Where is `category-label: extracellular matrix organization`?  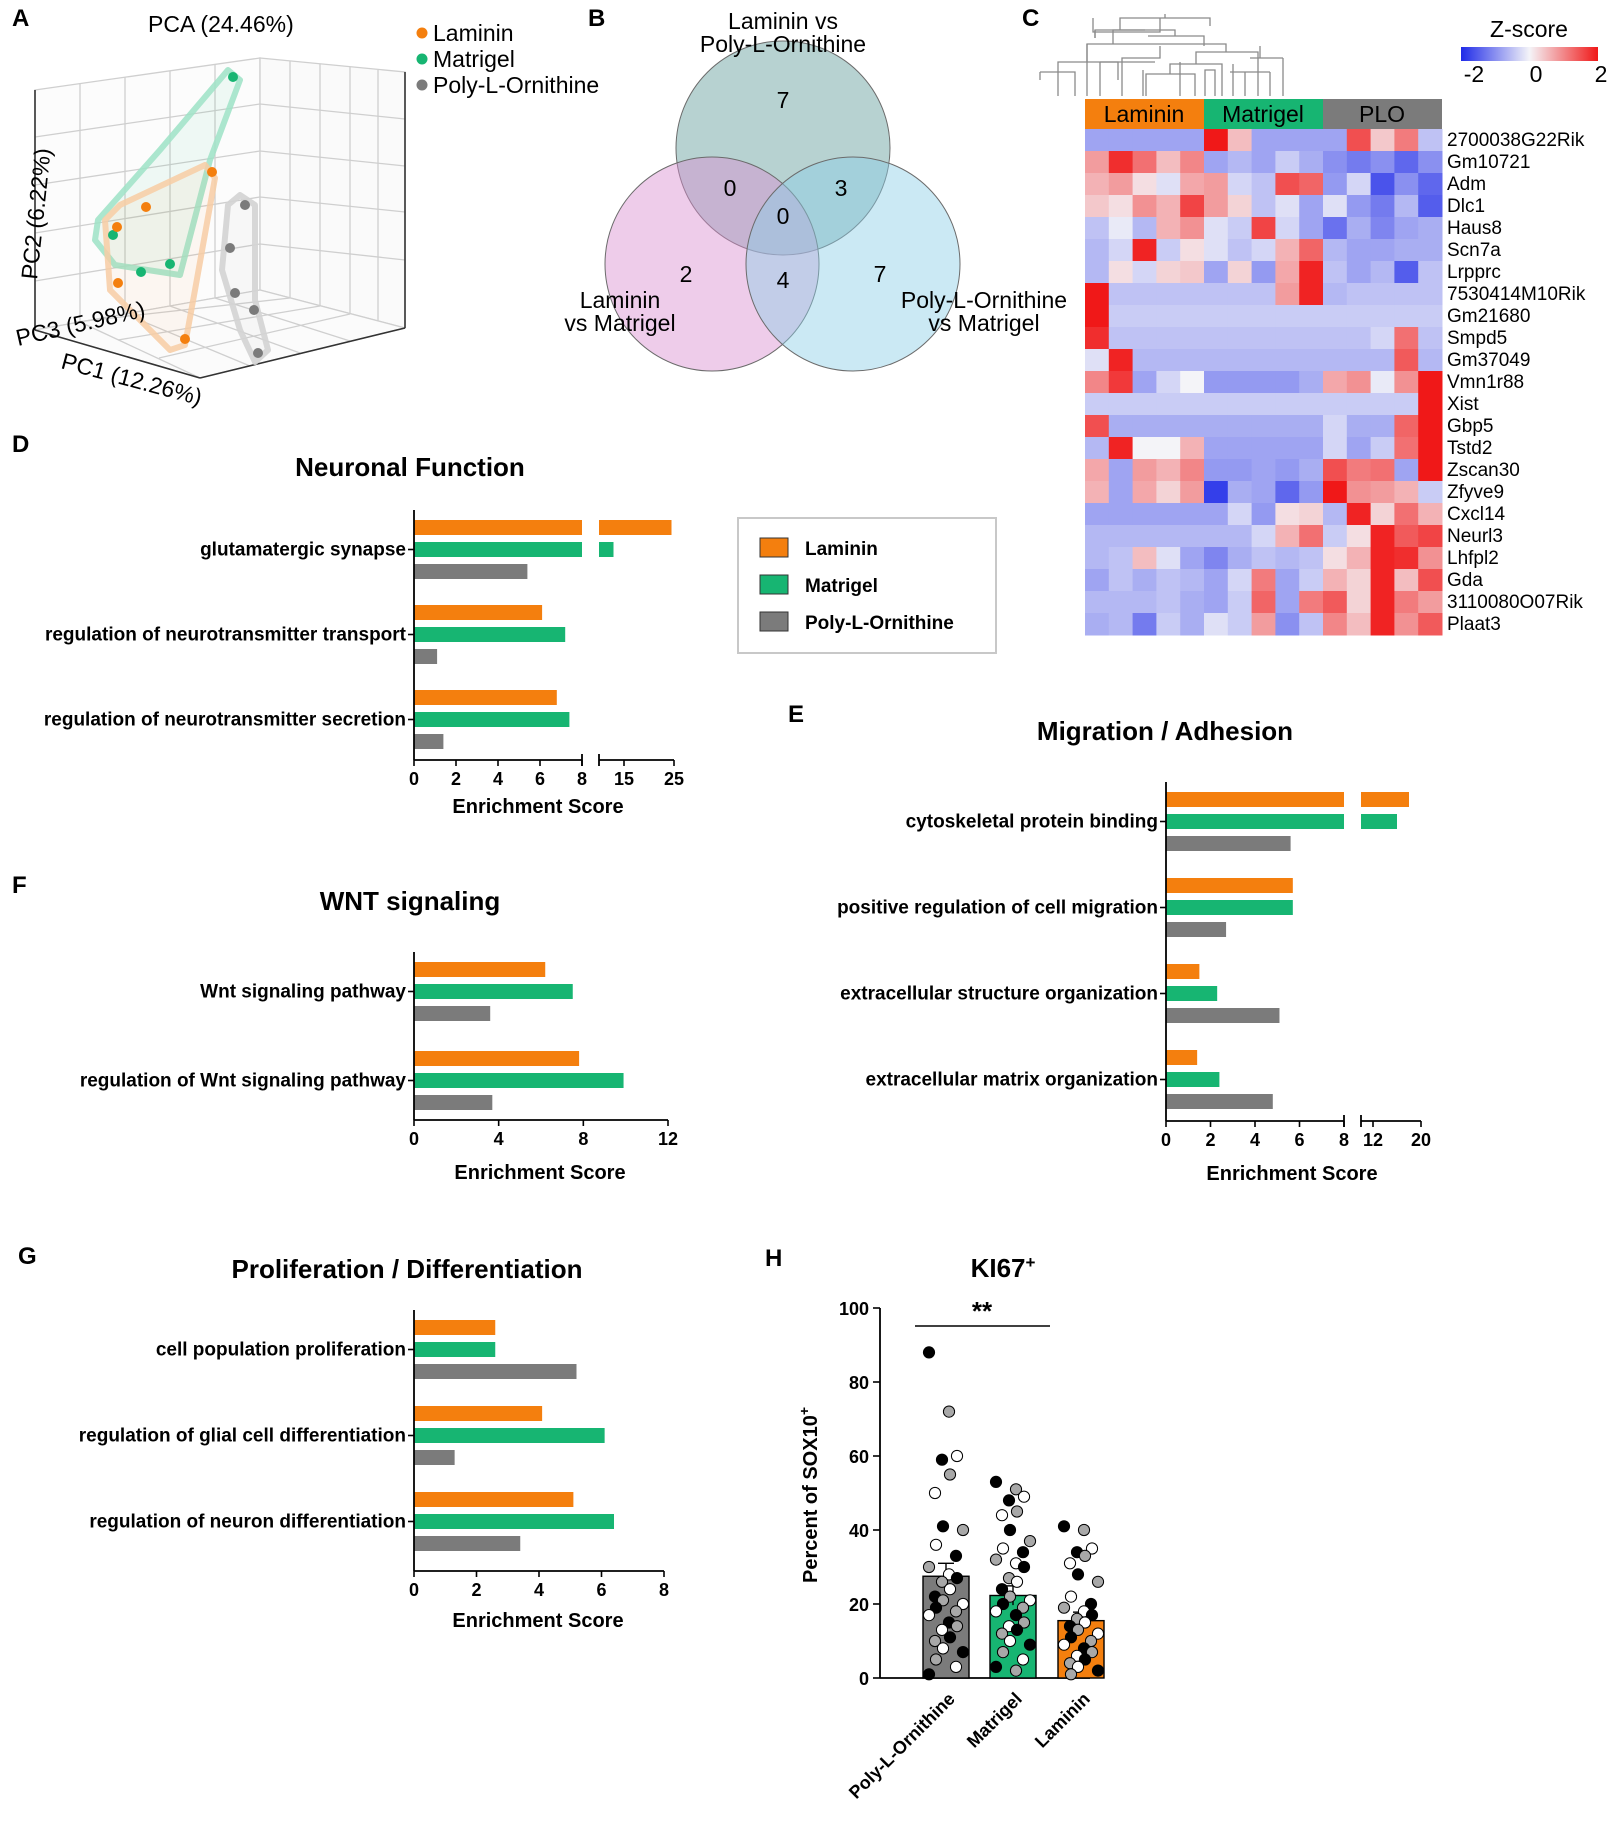
category-label: extracellular matrix organization is located at coordinates (1012, 1080).